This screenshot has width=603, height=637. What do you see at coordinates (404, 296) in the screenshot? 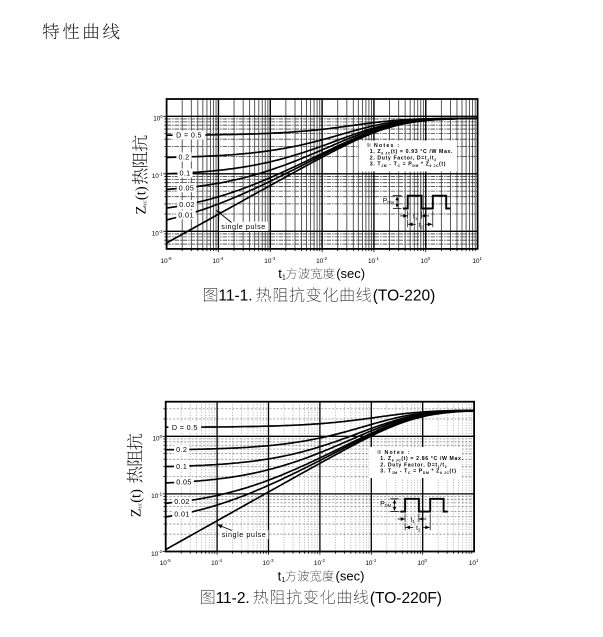
I see `svg-text: (TO-220)` at bounding box center [404, 296].